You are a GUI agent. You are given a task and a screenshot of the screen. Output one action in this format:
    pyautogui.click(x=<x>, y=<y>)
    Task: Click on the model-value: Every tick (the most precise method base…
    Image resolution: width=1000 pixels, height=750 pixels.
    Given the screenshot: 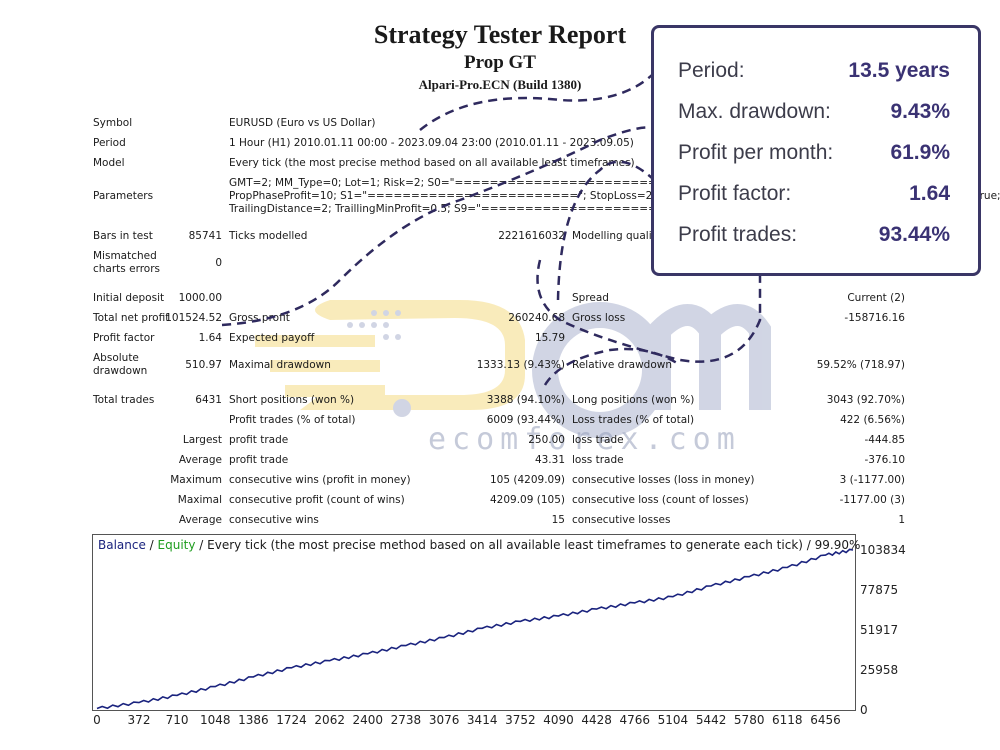 What is the action you would take?
    pyautogui.click(x=432, y=163)
    